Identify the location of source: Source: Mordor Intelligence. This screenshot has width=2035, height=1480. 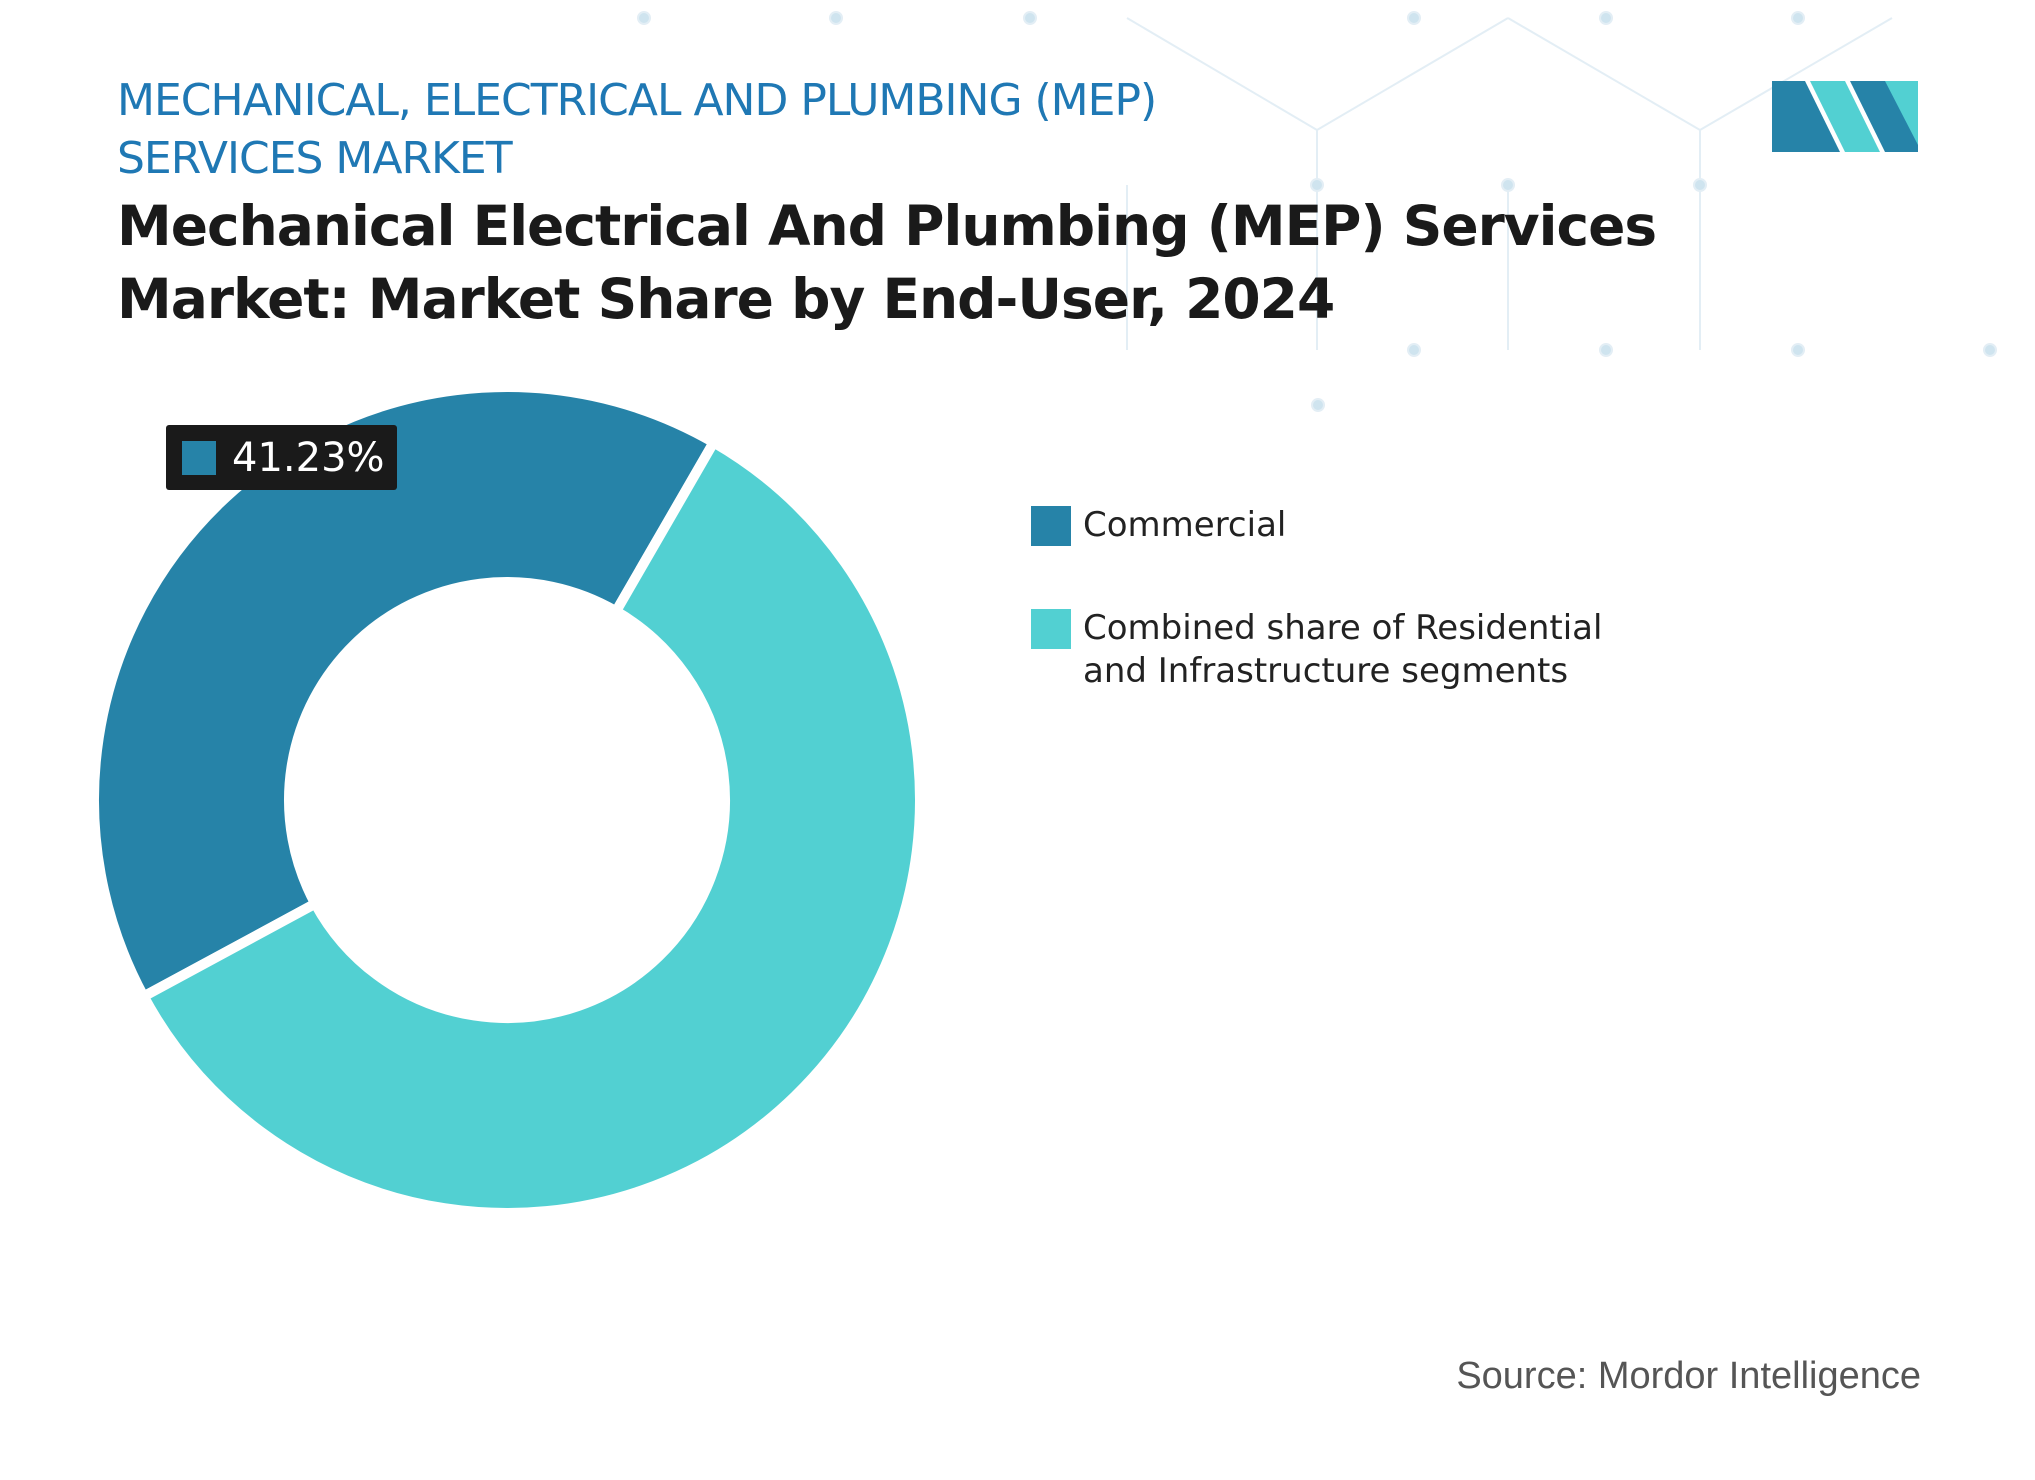
(1688, 1376).